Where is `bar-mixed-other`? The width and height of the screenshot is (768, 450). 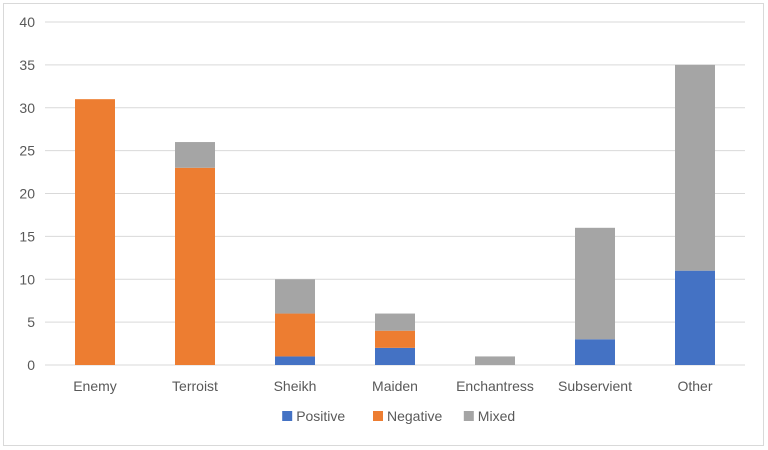 bar-mixed-other is located at coordinates (695, 167).